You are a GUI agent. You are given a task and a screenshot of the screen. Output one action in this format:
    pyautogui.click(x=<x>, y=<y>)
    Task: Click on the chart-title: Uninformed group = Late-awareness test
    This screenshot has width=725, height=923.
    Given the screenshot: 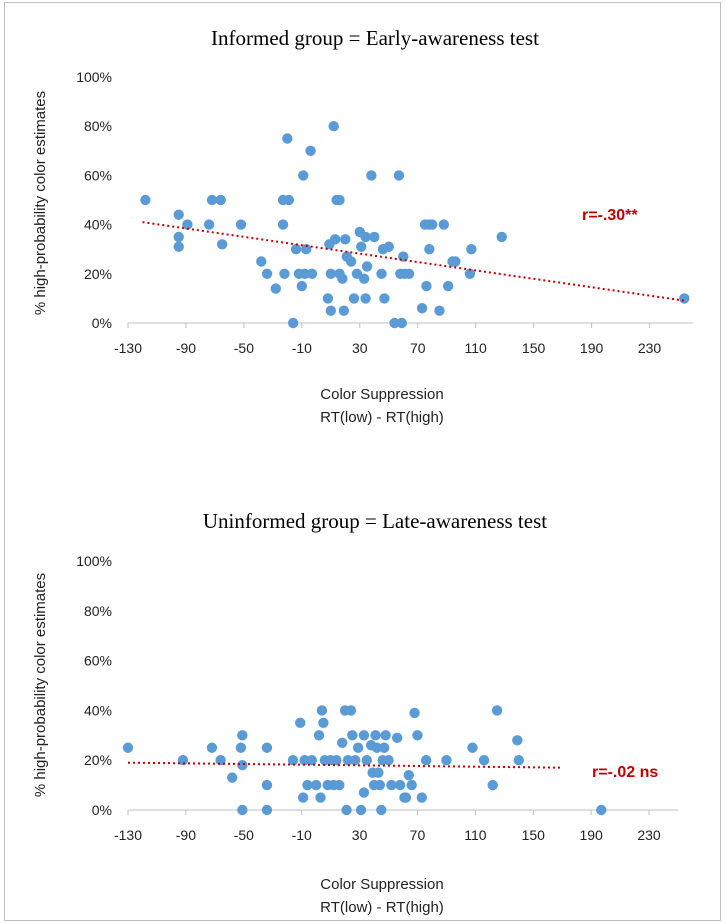 What is the action you would take?
    pyautogui.click(x=375, y=521)
    